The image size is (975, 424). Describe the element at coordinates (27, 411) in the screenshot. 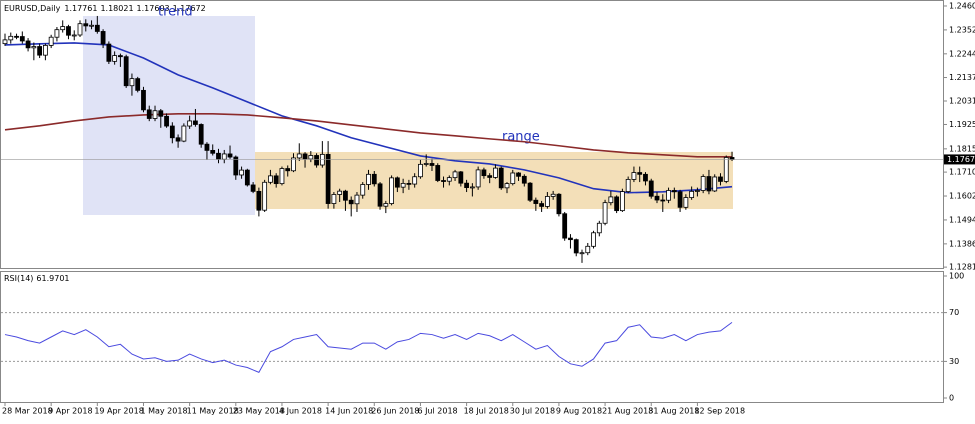

I see `x-tick-label: 28 Mar 2018` at that location.